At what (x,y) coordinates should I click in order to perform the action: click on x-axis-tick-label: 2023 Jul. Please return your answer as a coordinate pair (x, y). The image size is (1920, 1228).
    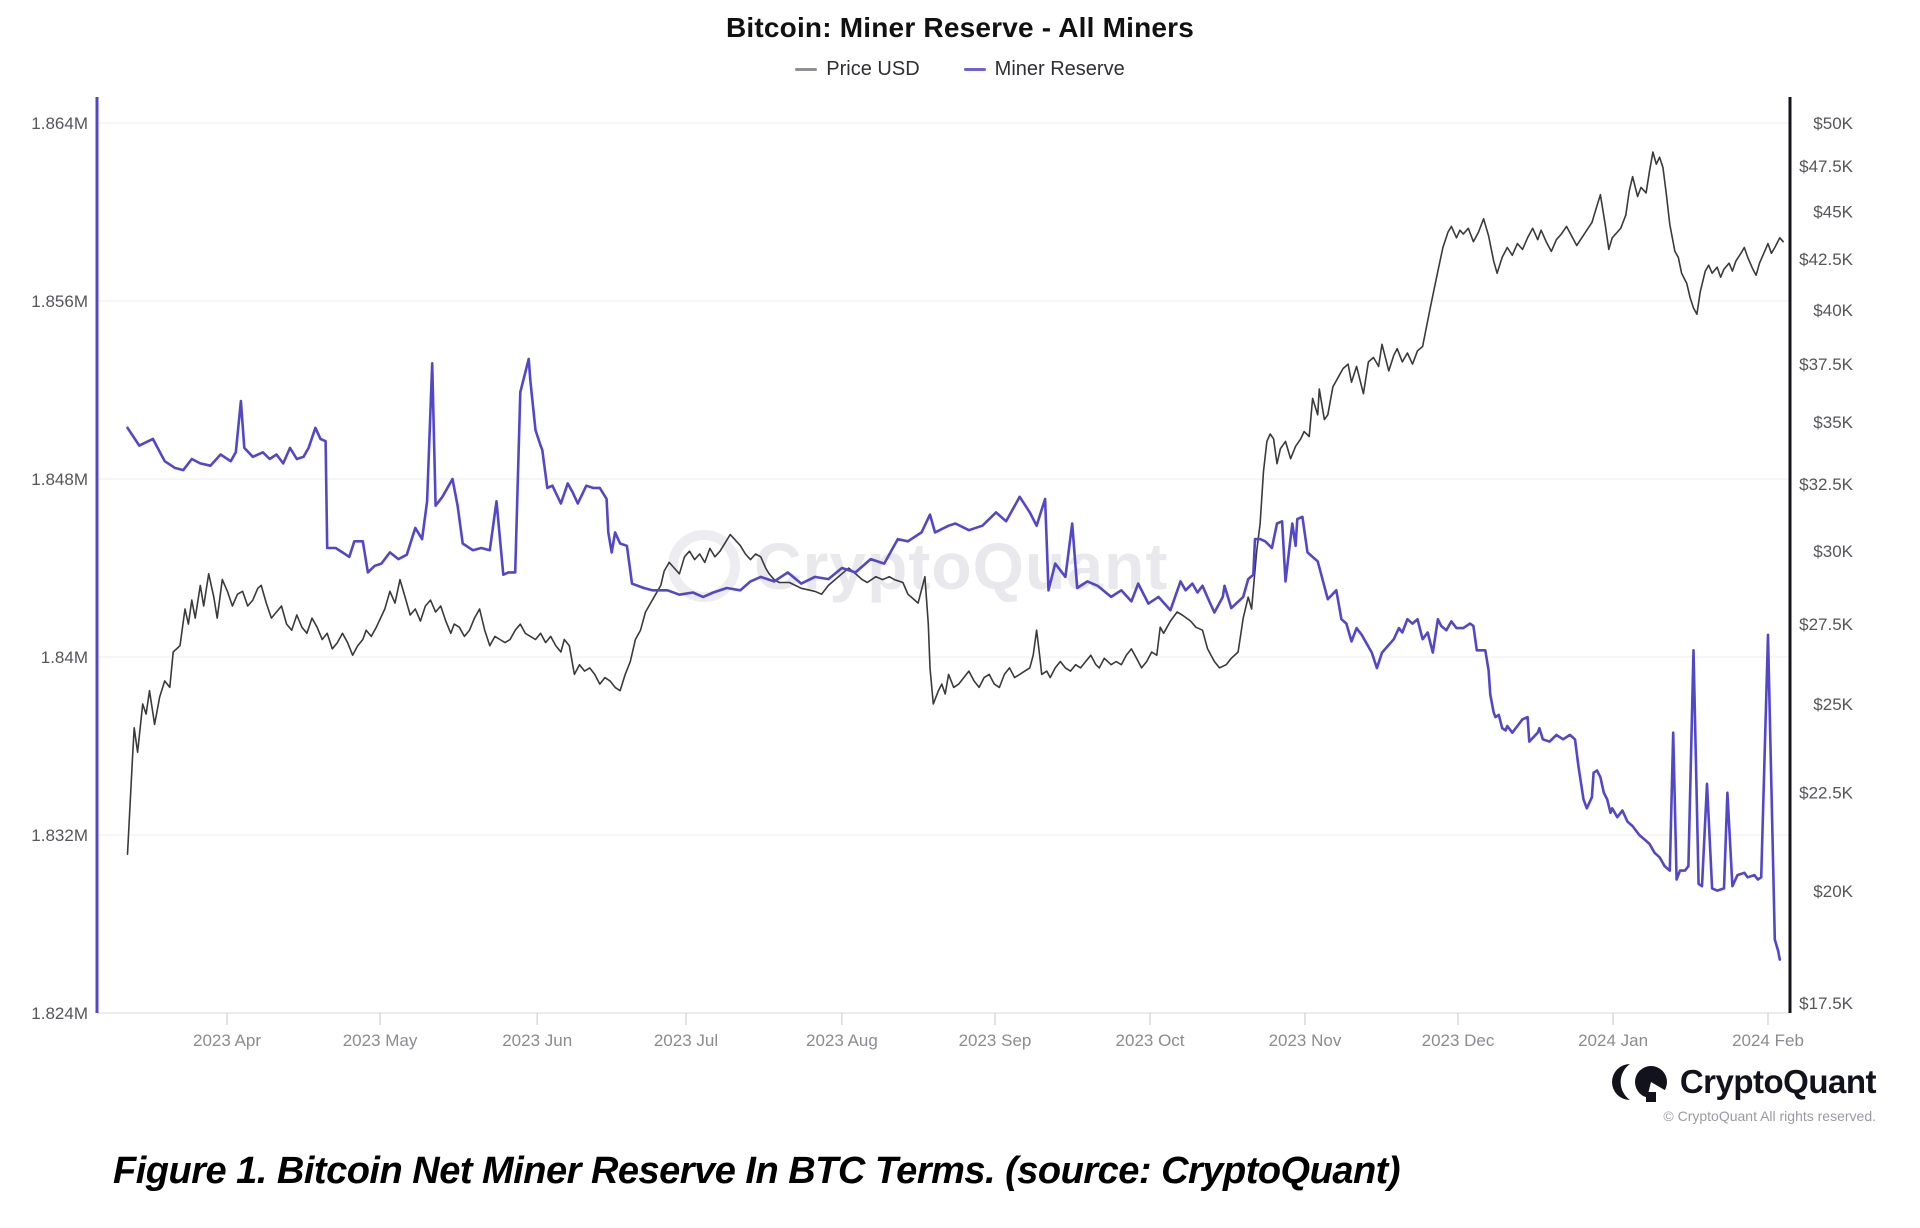
    Looking at the image, I should click on (686, 1040).